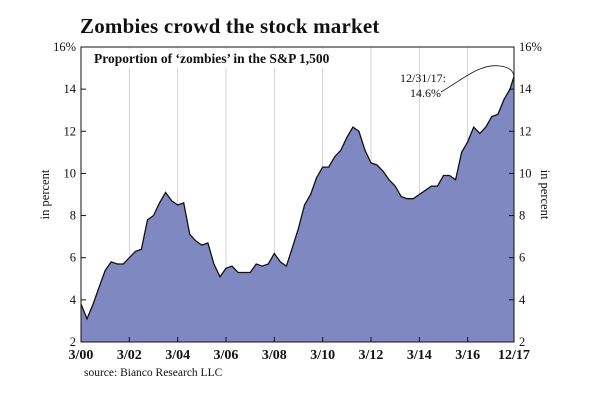  I want to click on x-tick-label-0: 3/00, so click(81, 355).